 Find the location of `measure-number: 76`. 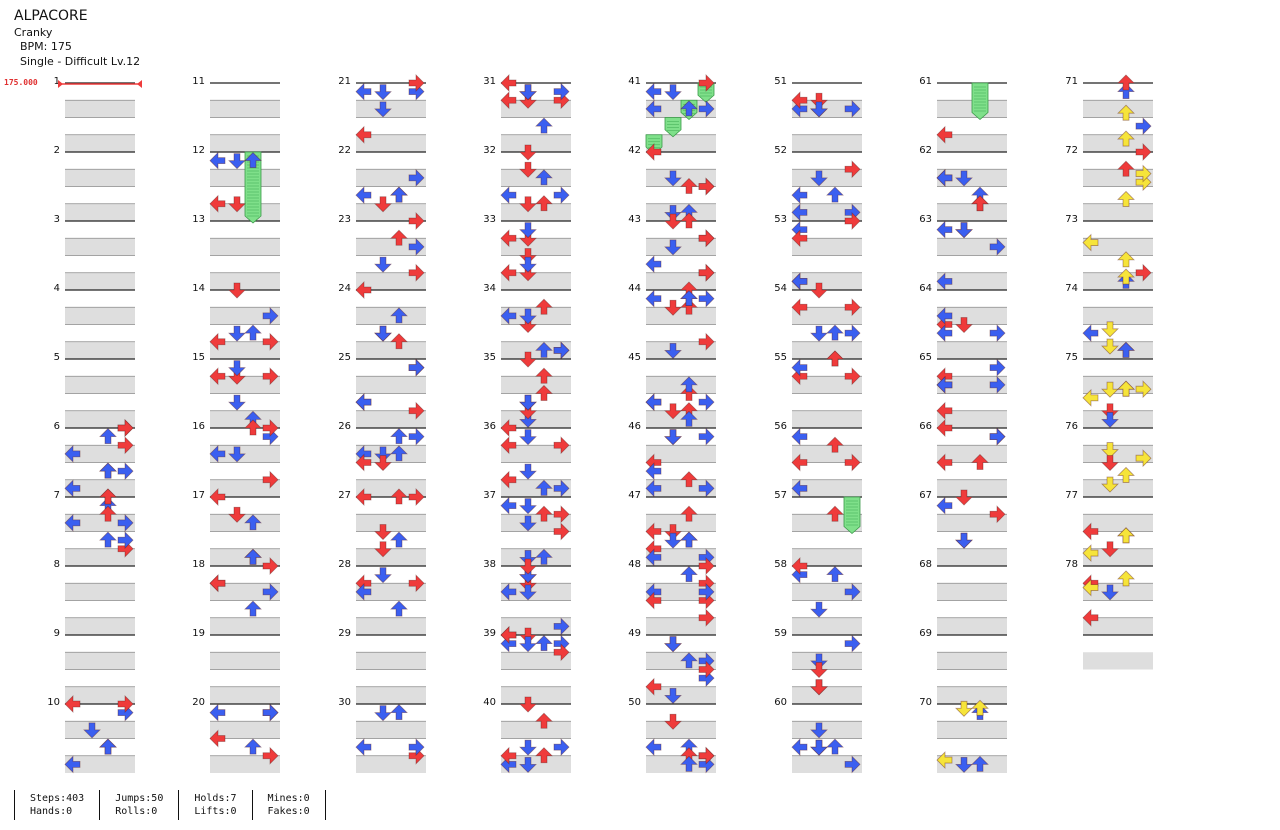

measure-number: 76 is located at coordinates (1071, 426).